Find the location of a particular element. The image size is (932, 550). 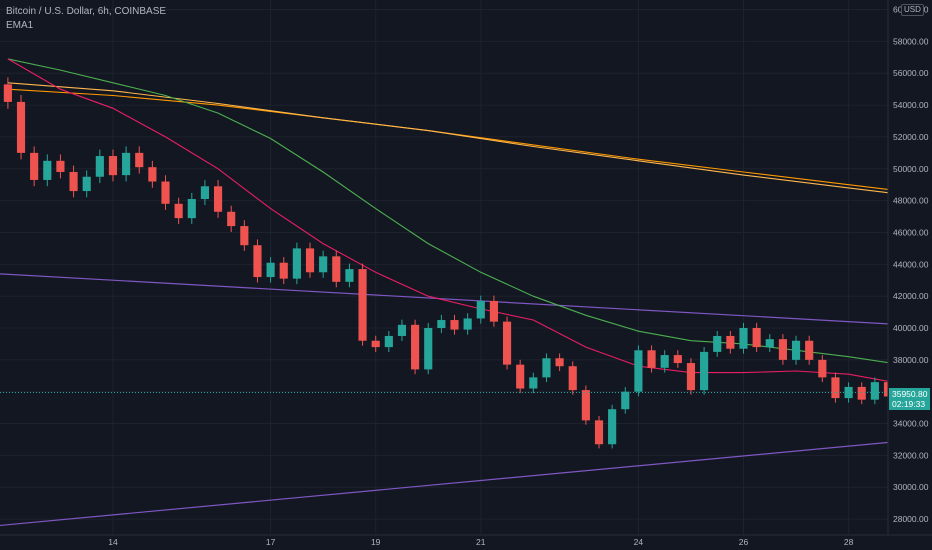

time-axis: 1417192124262830Jun357911 is located at coordinates (520, 542).